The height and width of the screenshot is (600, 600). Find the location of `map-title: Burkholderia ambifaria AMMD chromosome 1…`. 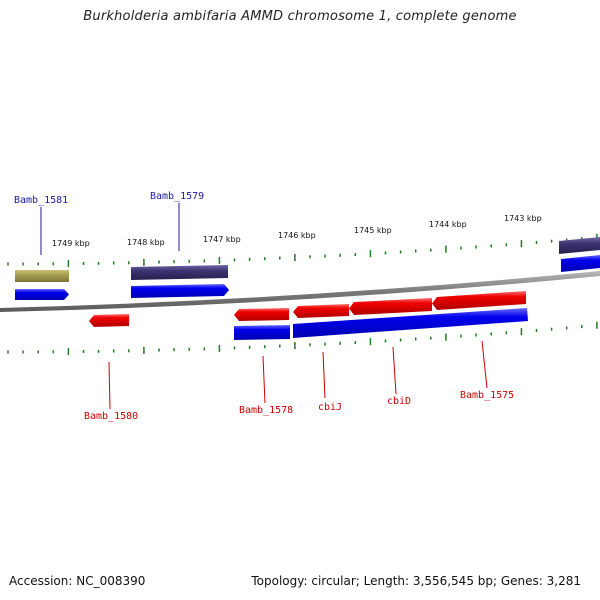

map-title: Burkholderia ambifaria AMMD chromosome 1… is located at coordinates (300, 16).